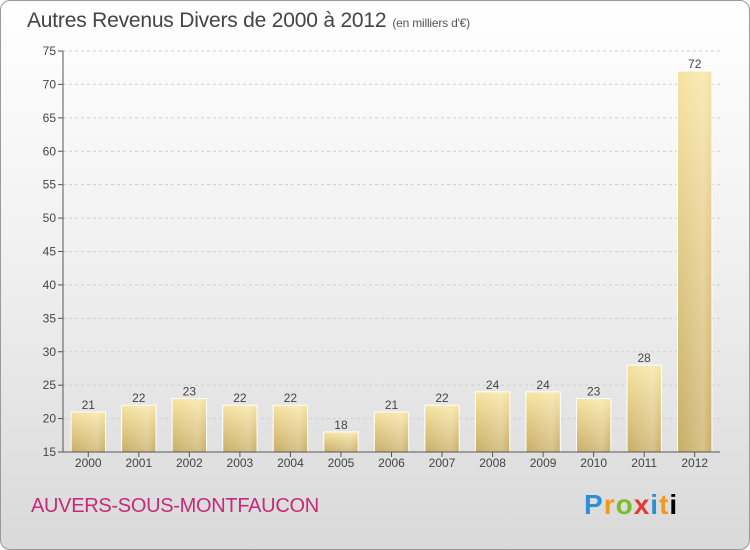 This screenshot has width=750, height=550. I want to click on y-tick-label: 35, so click(50, 318).